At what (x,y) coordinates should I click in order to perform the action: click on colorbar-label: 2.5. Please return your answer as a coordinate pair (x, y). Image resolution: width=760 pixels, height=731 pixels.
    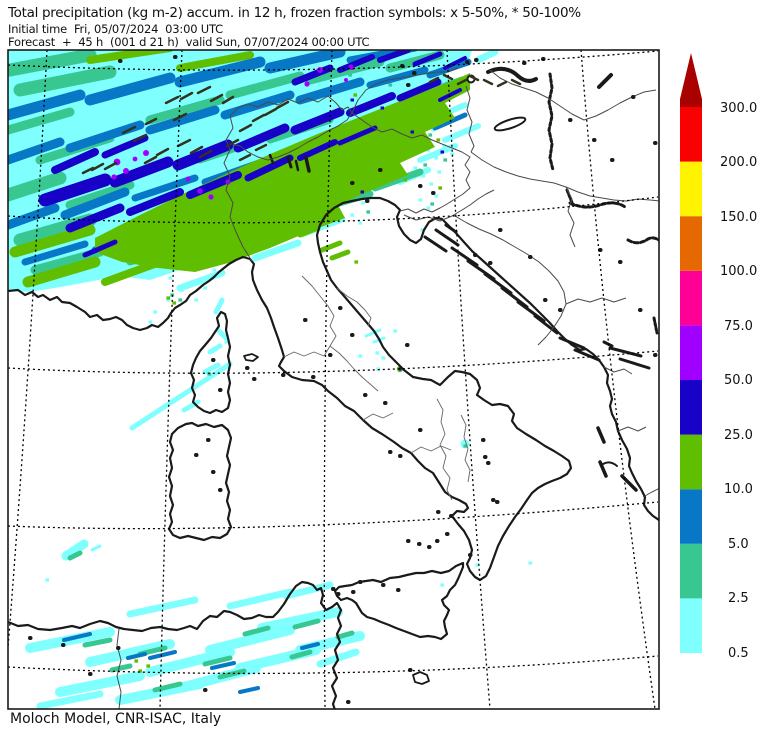
    Looking at the image, I should click on (738, 598).